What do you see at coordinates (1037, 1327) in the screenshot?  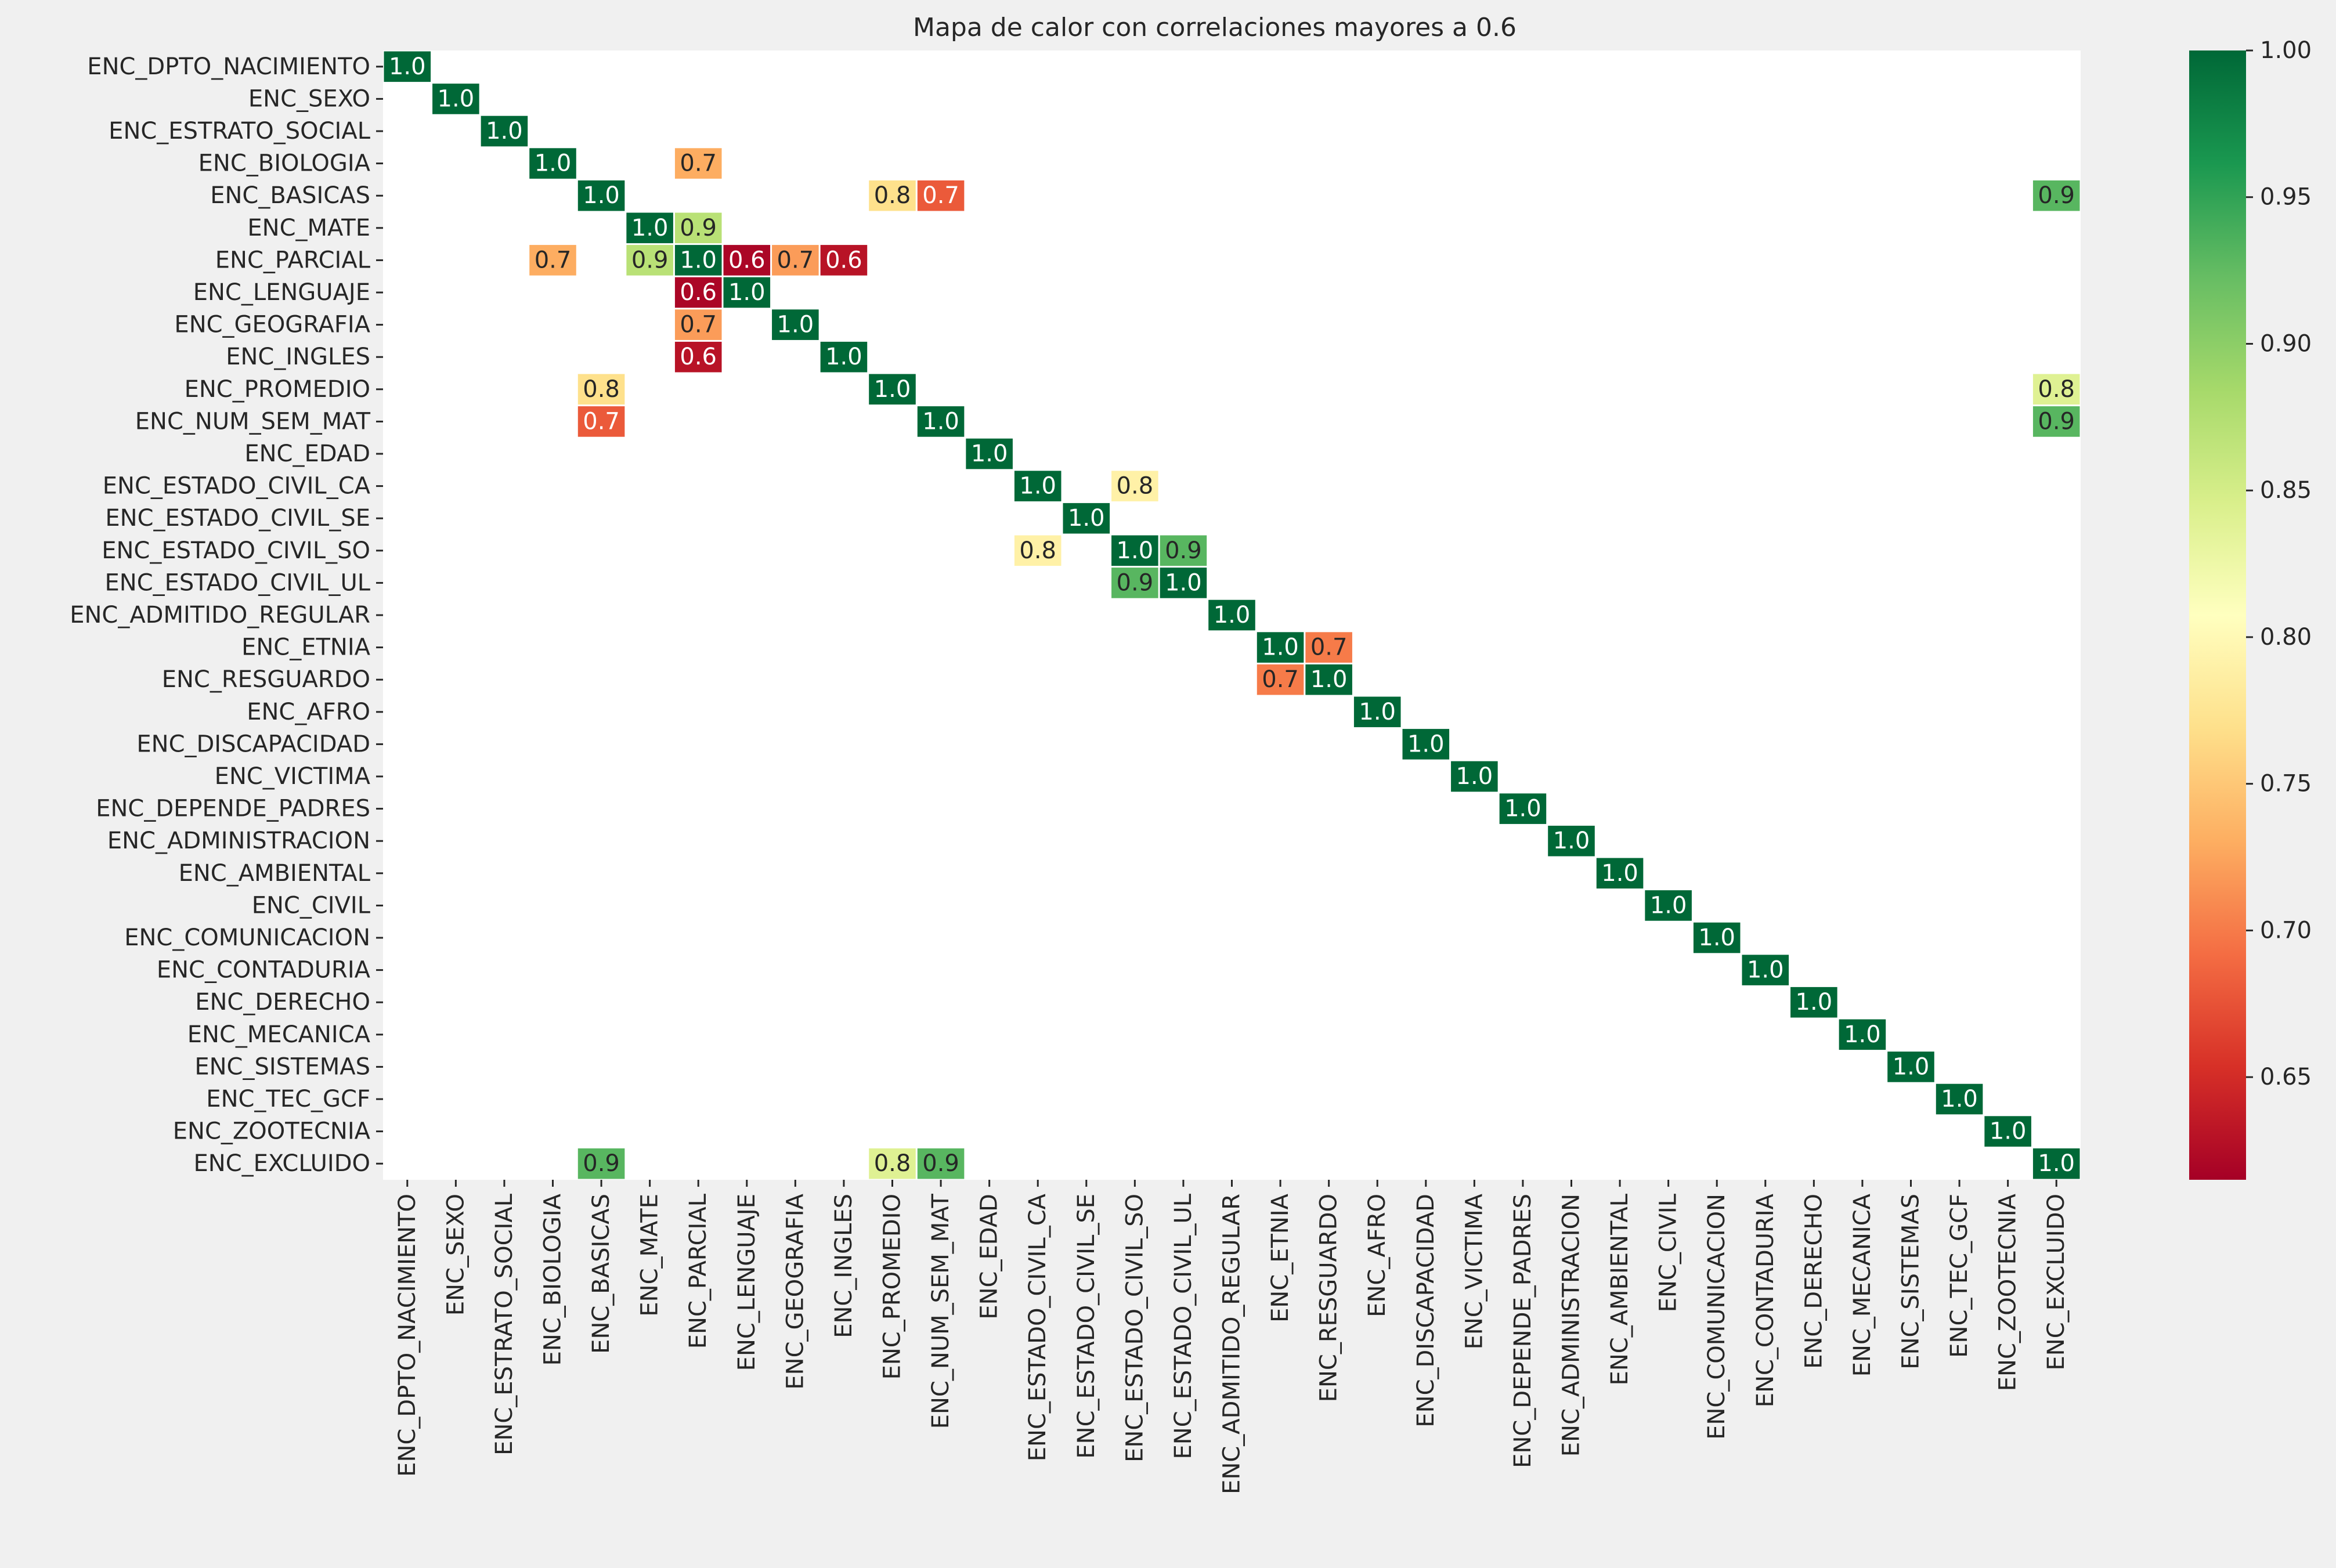 I see `x-tick-label: ENC_ESTADO_CIVIL_CA` at bounding box center [1037, 1327].